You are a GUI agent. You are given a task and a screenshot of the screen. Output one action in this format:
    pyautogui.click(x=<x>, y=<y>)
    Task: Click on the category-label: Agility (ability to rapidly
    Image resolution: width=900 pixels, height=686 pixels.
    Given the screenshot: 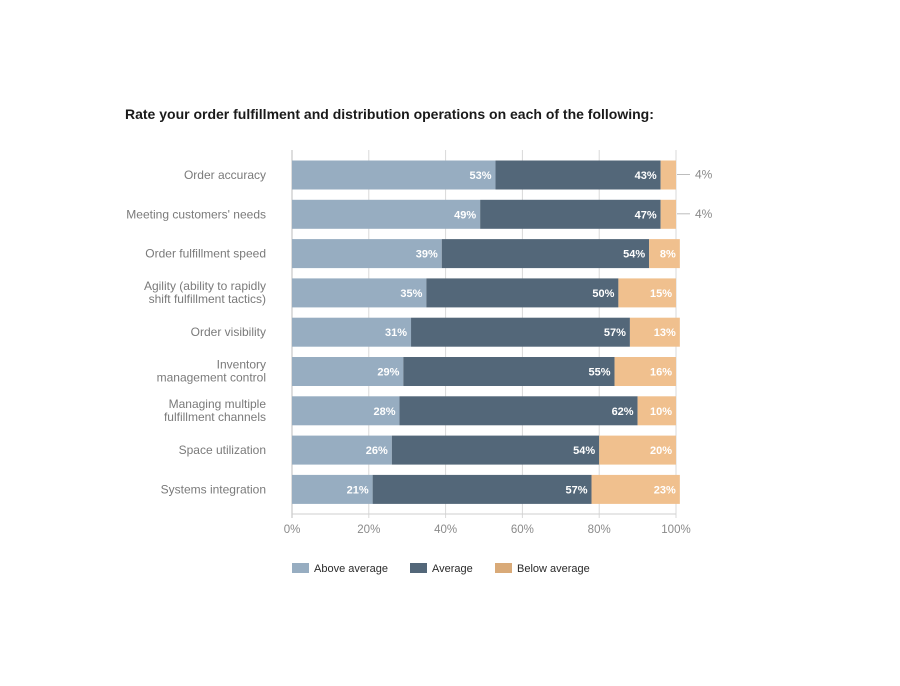 What is the action you would take?
    pyautogui.click(x=205, y=286)
    